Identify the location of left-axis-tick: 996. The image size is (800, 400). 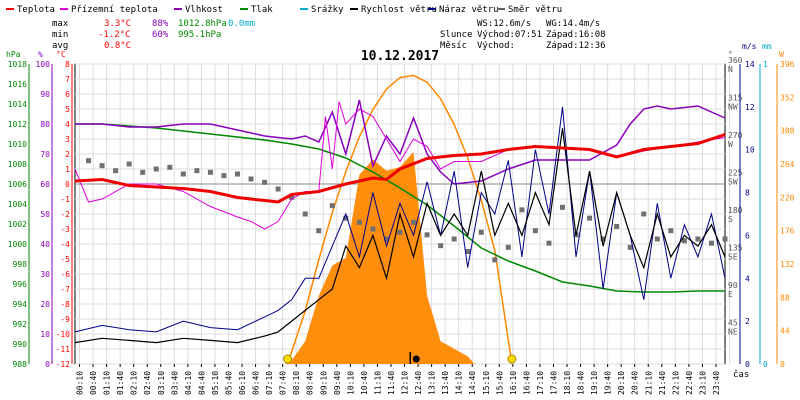
(20, 284).